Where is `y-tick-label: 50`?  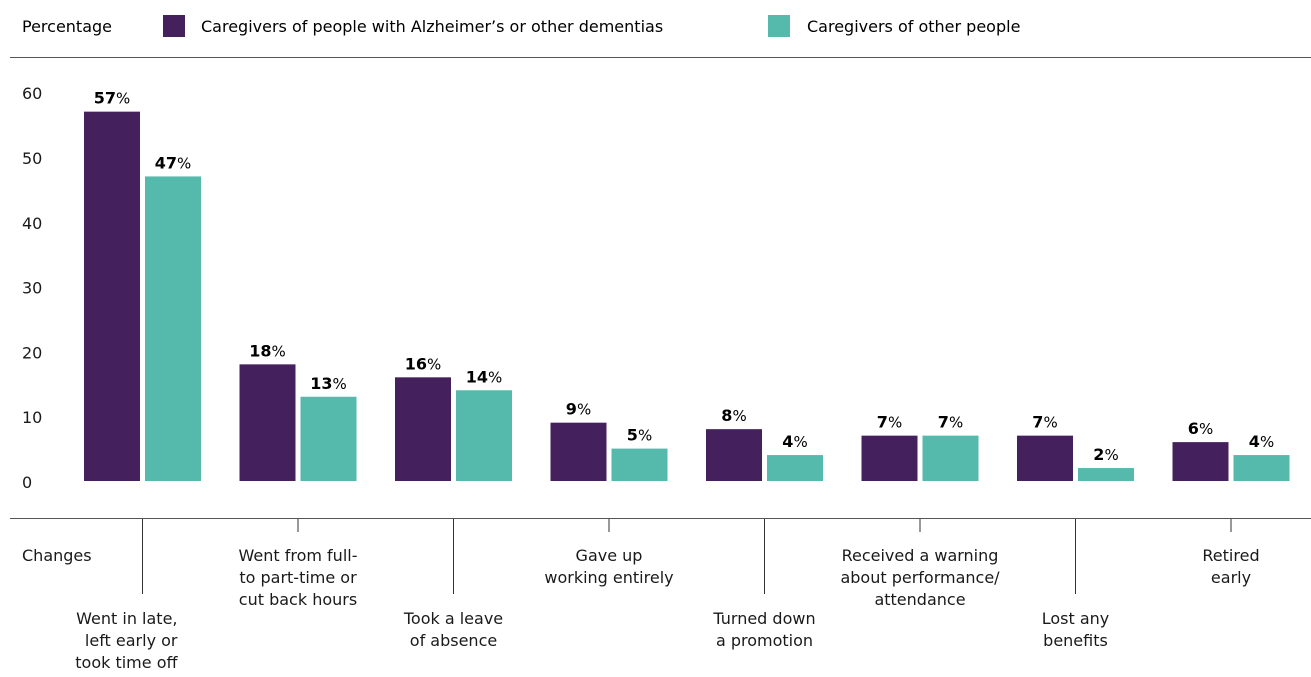
y-tick-label: 50 is located at coordinates (32, 158).